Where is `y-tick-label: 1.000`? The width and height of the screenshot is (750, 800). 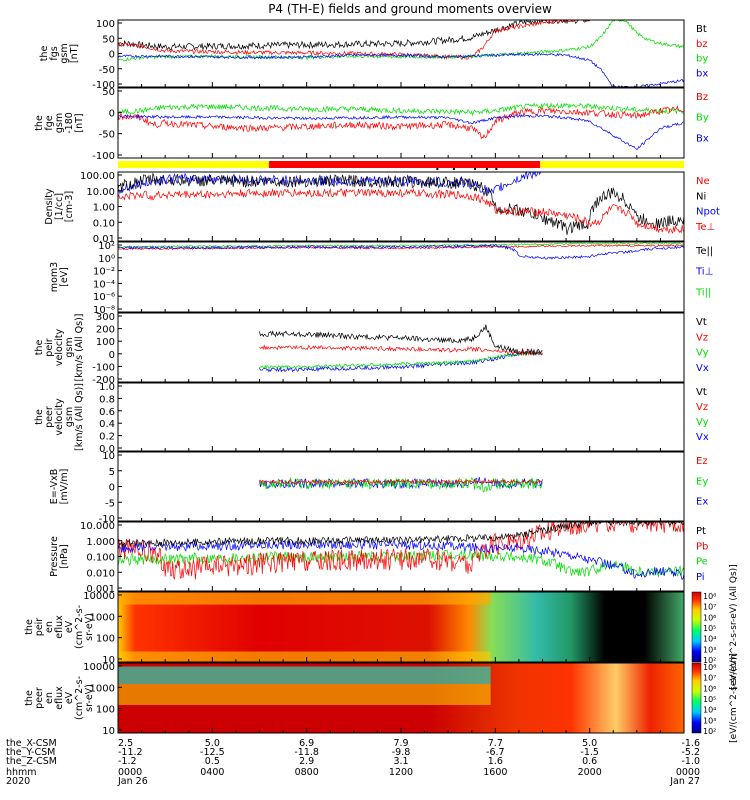 y-tick-label: 1.000 is located at coordinates (100, 542).